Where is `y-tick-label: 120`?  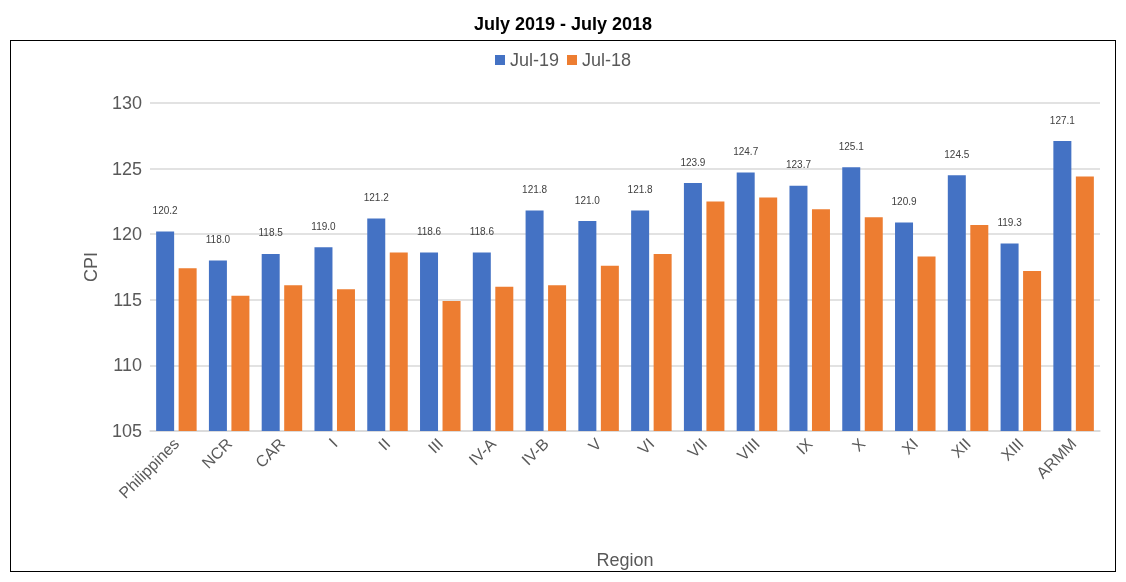
y-tick-label: 120 is located at coordinates (126, 234).